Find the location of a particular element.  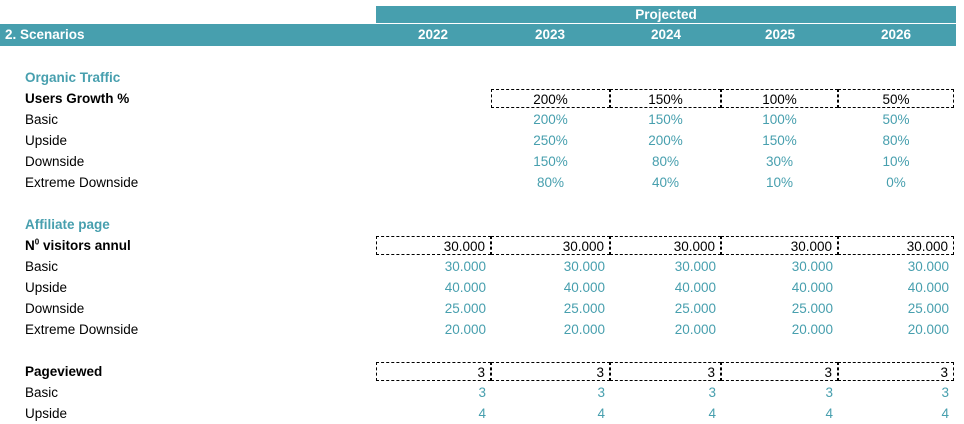

affiliate-downside-2025: 25.000 is located at coordinates (812, 308).